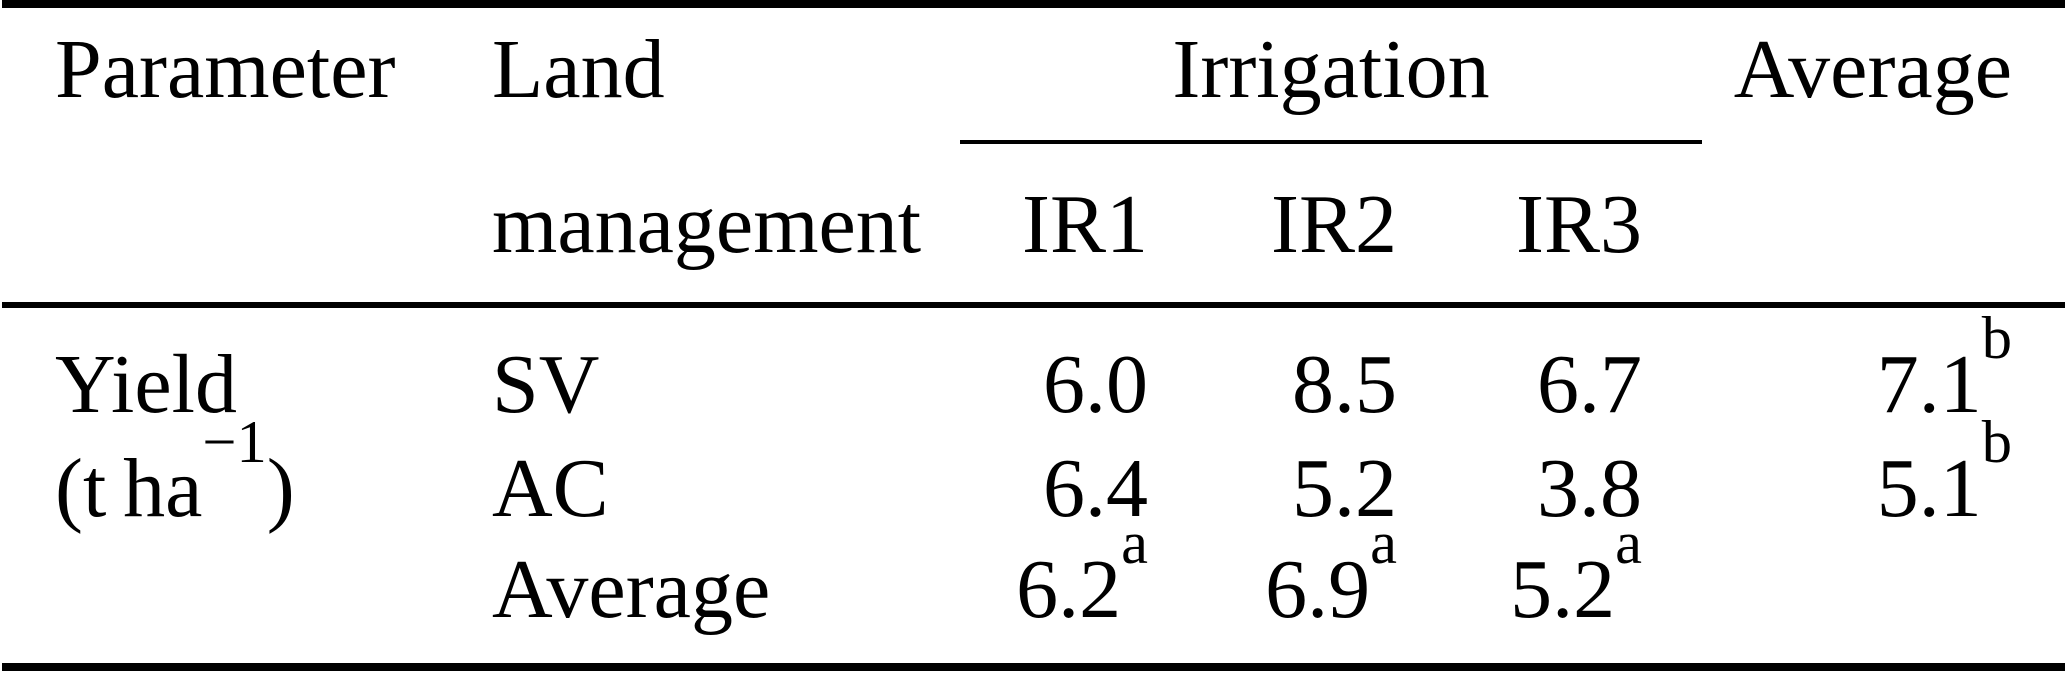 Image resolution: width=2067 pixels, height=674 pixels. I want to click on value-avg-ir1: 6.2a, so click(1082, 572).